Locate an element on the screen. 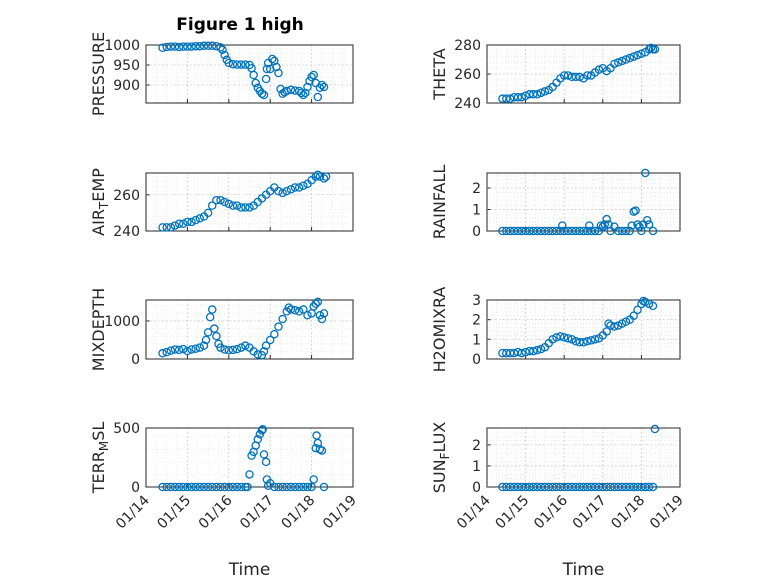  axes-box is located at coordinates (249, 329).